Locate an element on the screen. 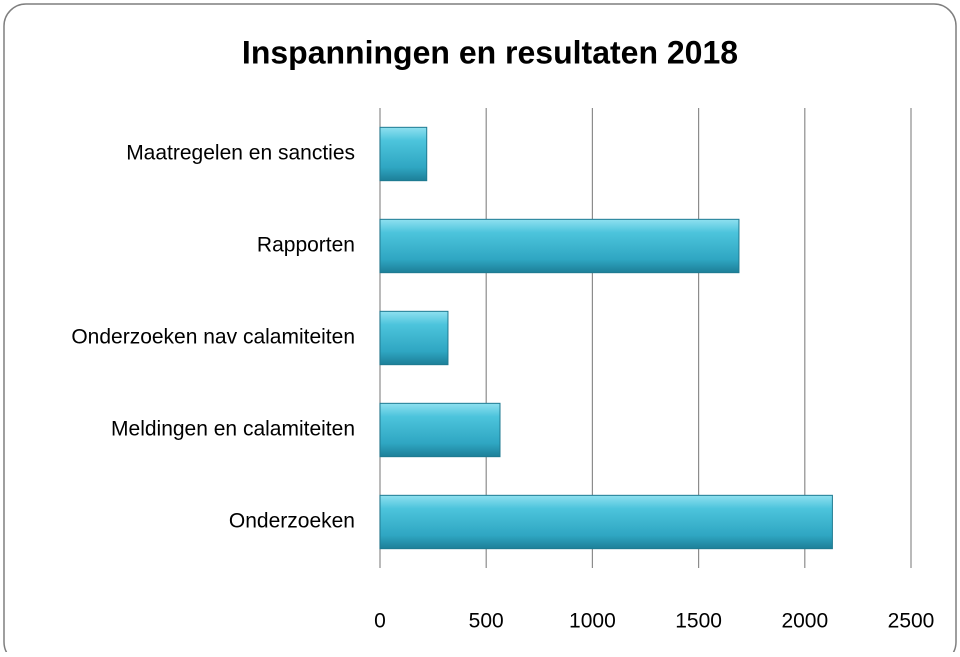 This screenshot has width=960, height=657. y-tick-label: Onderzoeken nav calamiteiten is located at coordinates (213, 337).